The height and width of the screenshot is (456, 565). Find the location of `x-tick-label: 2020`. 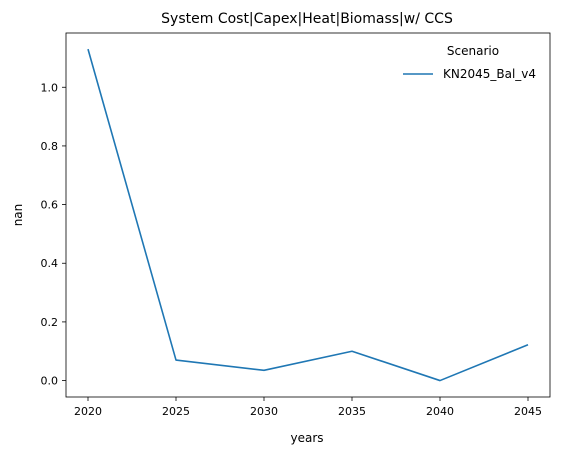

x-tick-label: 2020 is located at coordinates (88, 411).